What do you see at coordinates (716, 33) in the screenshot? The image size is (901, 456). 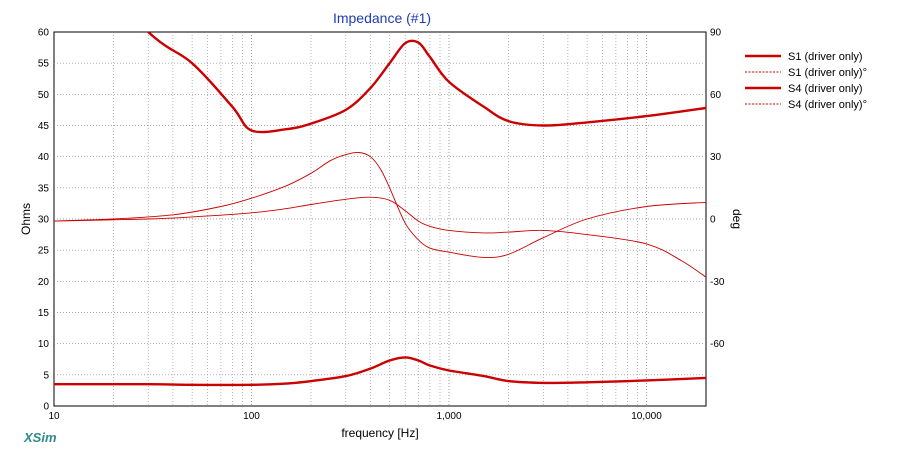 I see `y2-tick-label: 90` at bounding box center [716, 33].